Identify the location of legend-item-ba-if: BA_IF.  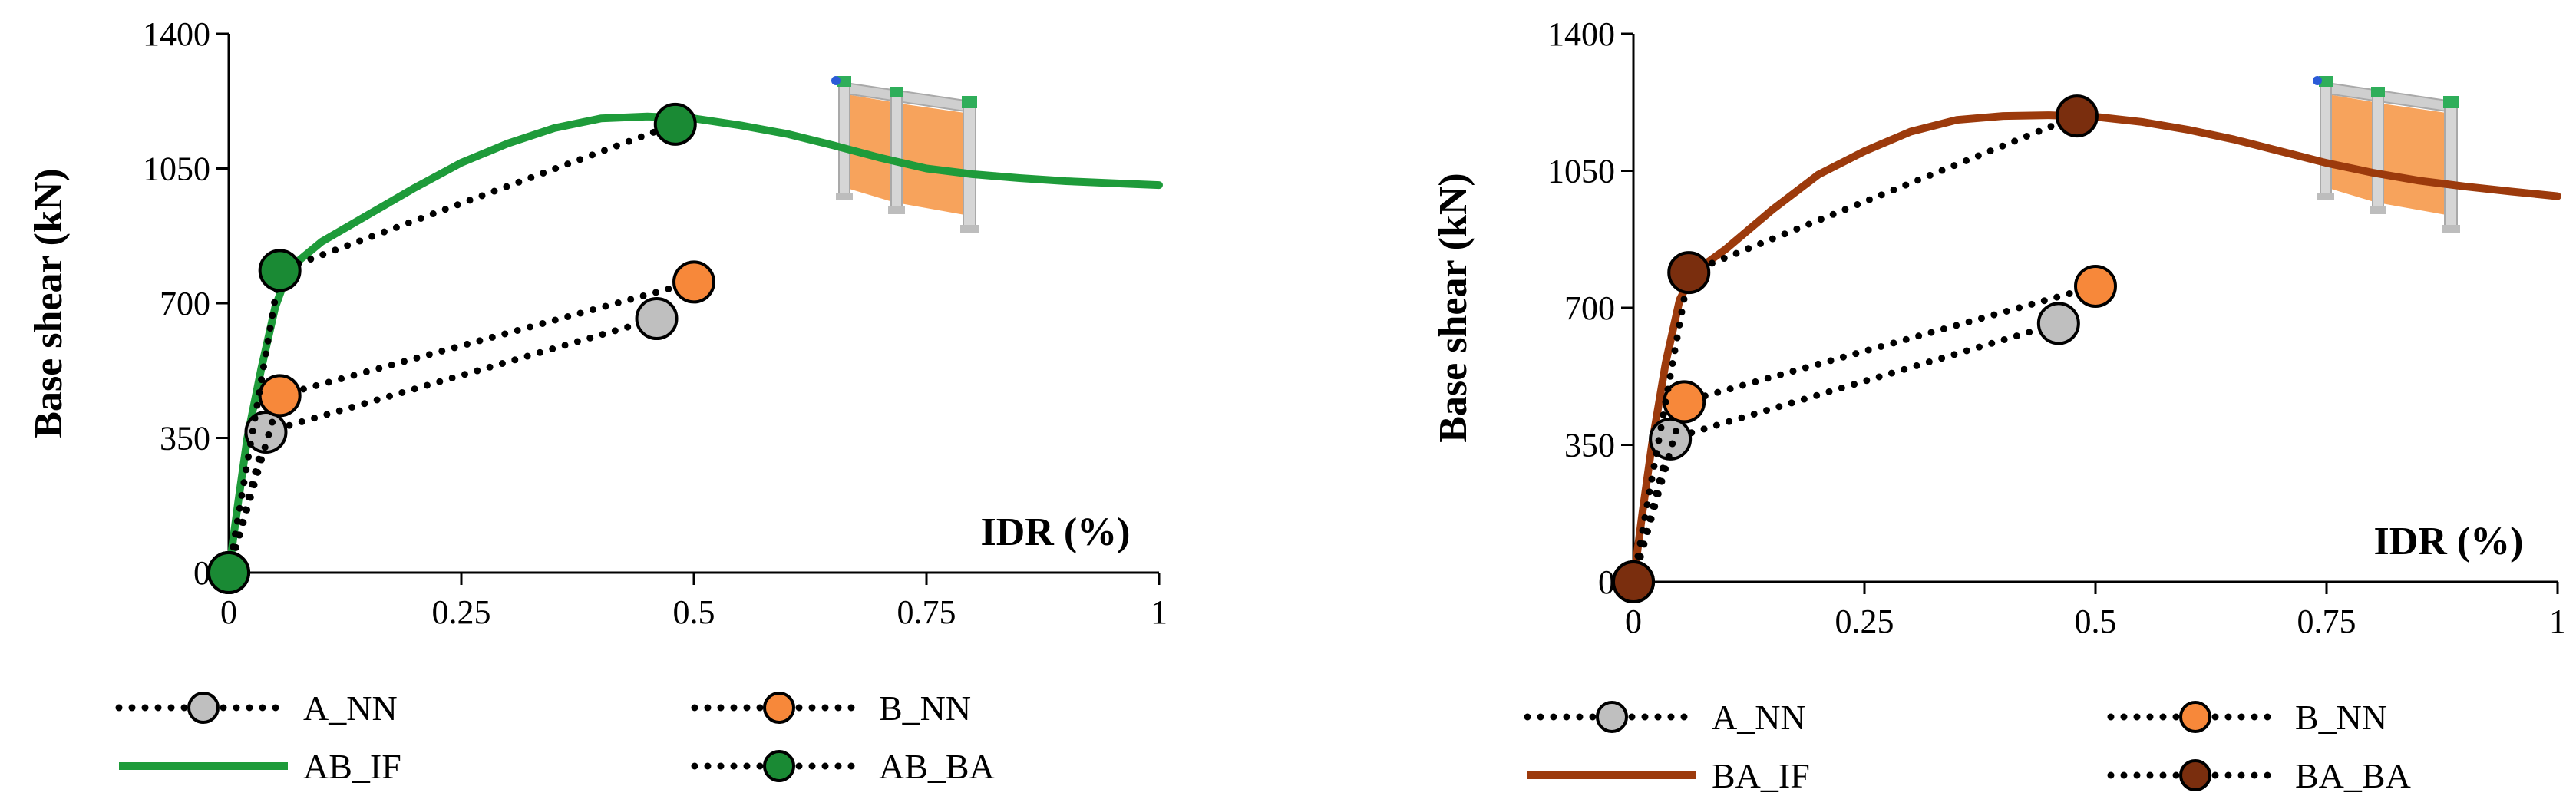
(1668, 775).